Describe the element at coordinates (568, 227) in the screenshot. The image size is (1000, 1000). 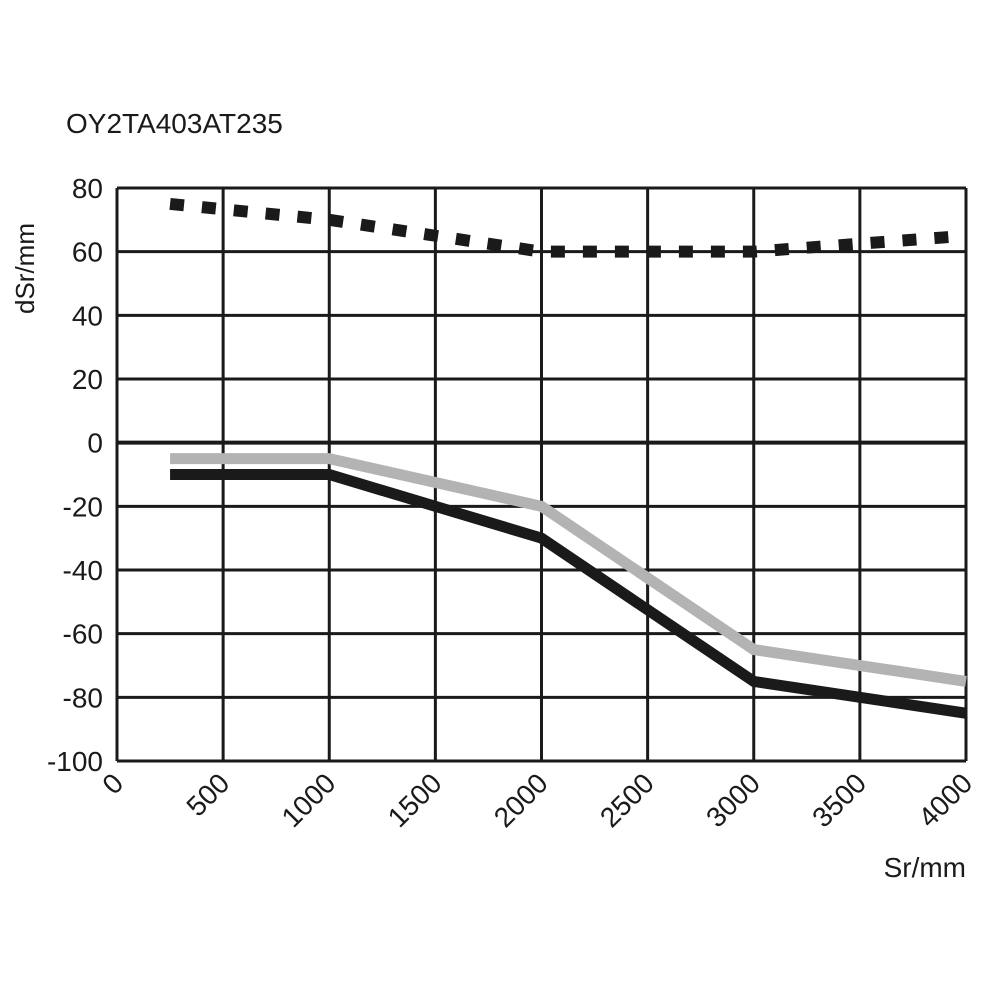
I see `series-dashed-line` at that location.